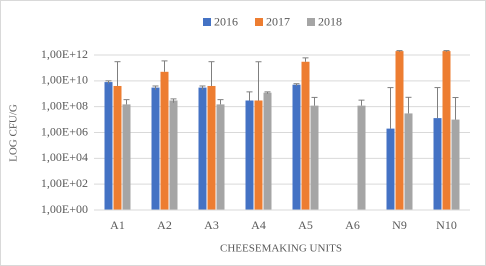  I want to click on x-tick-label: A1, so click(117, 225).